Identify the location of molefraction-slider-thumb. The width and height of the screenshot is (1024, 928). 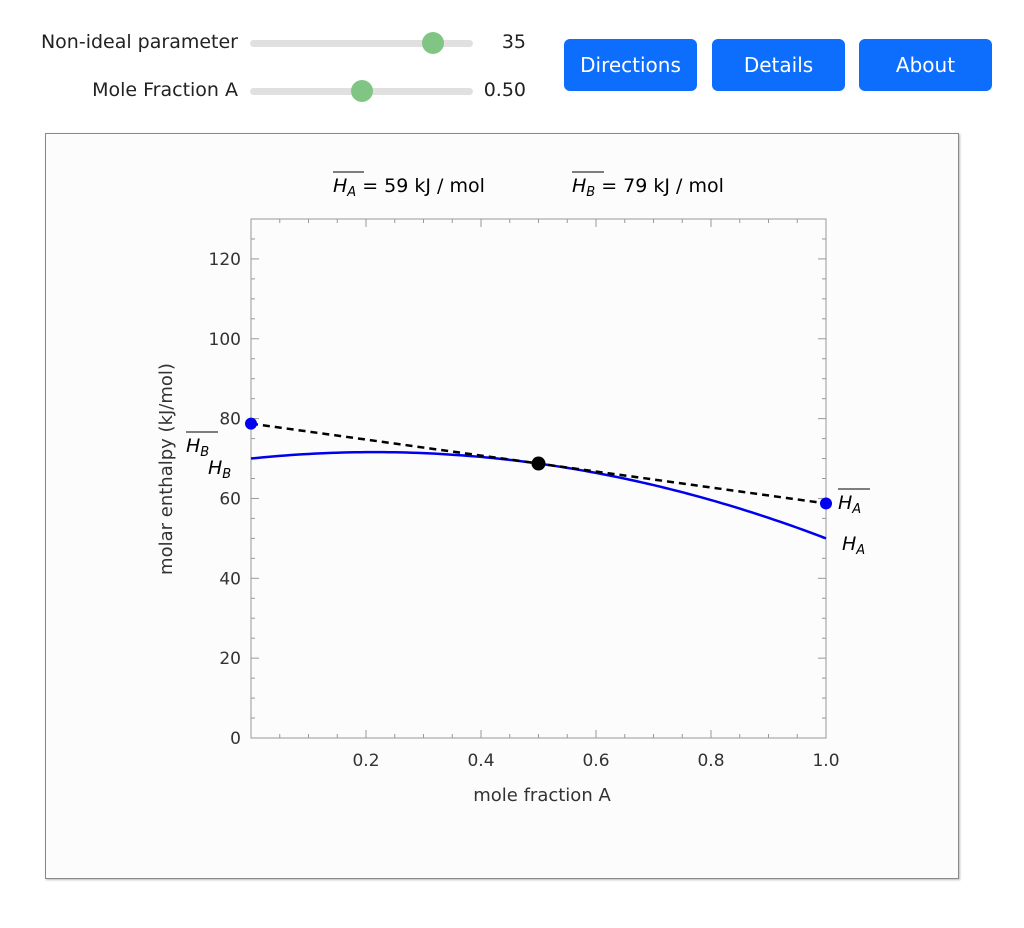
(361, 91).